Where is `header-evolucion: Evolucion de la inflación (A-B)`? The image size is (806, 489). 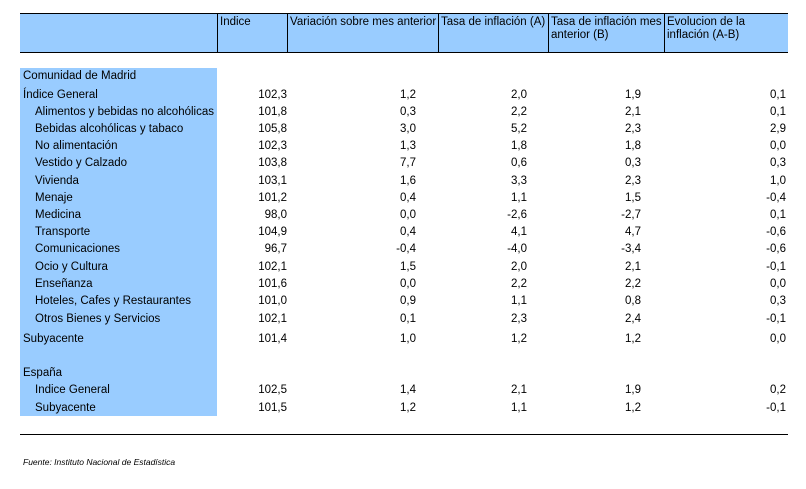
header-evolucion: Evolucion de la inflación (A-B) is located at coordinates (726, 33).